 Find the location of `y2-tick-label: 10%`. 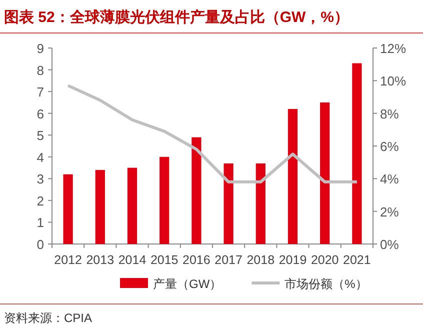

y2-tick-label: 10% is located at coordinates (393, 81).